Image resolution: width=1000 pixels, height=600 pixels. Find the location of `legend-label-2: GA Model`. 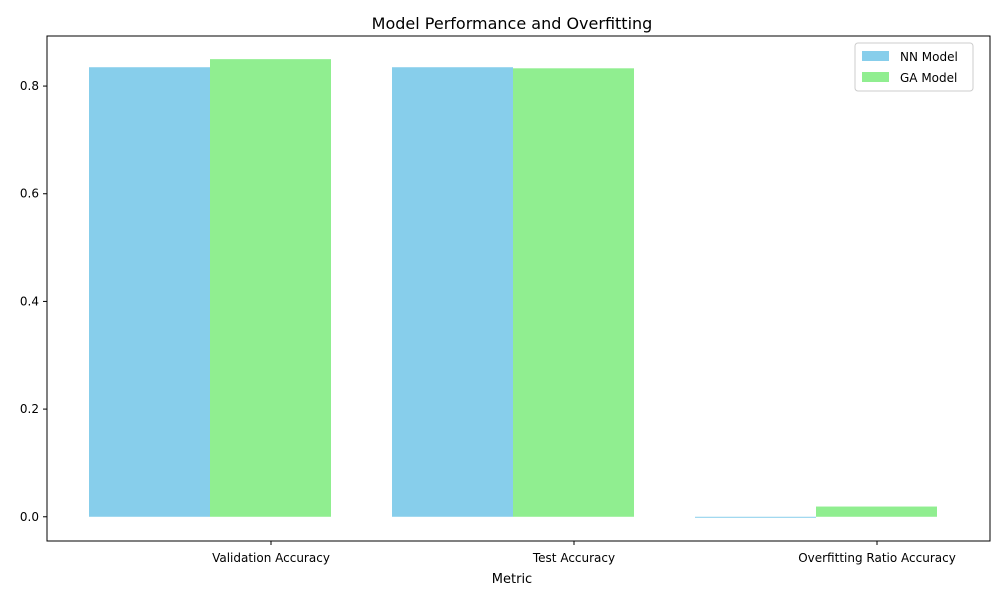

legend-label-2: GA Model is located at coordinates (928, 78).